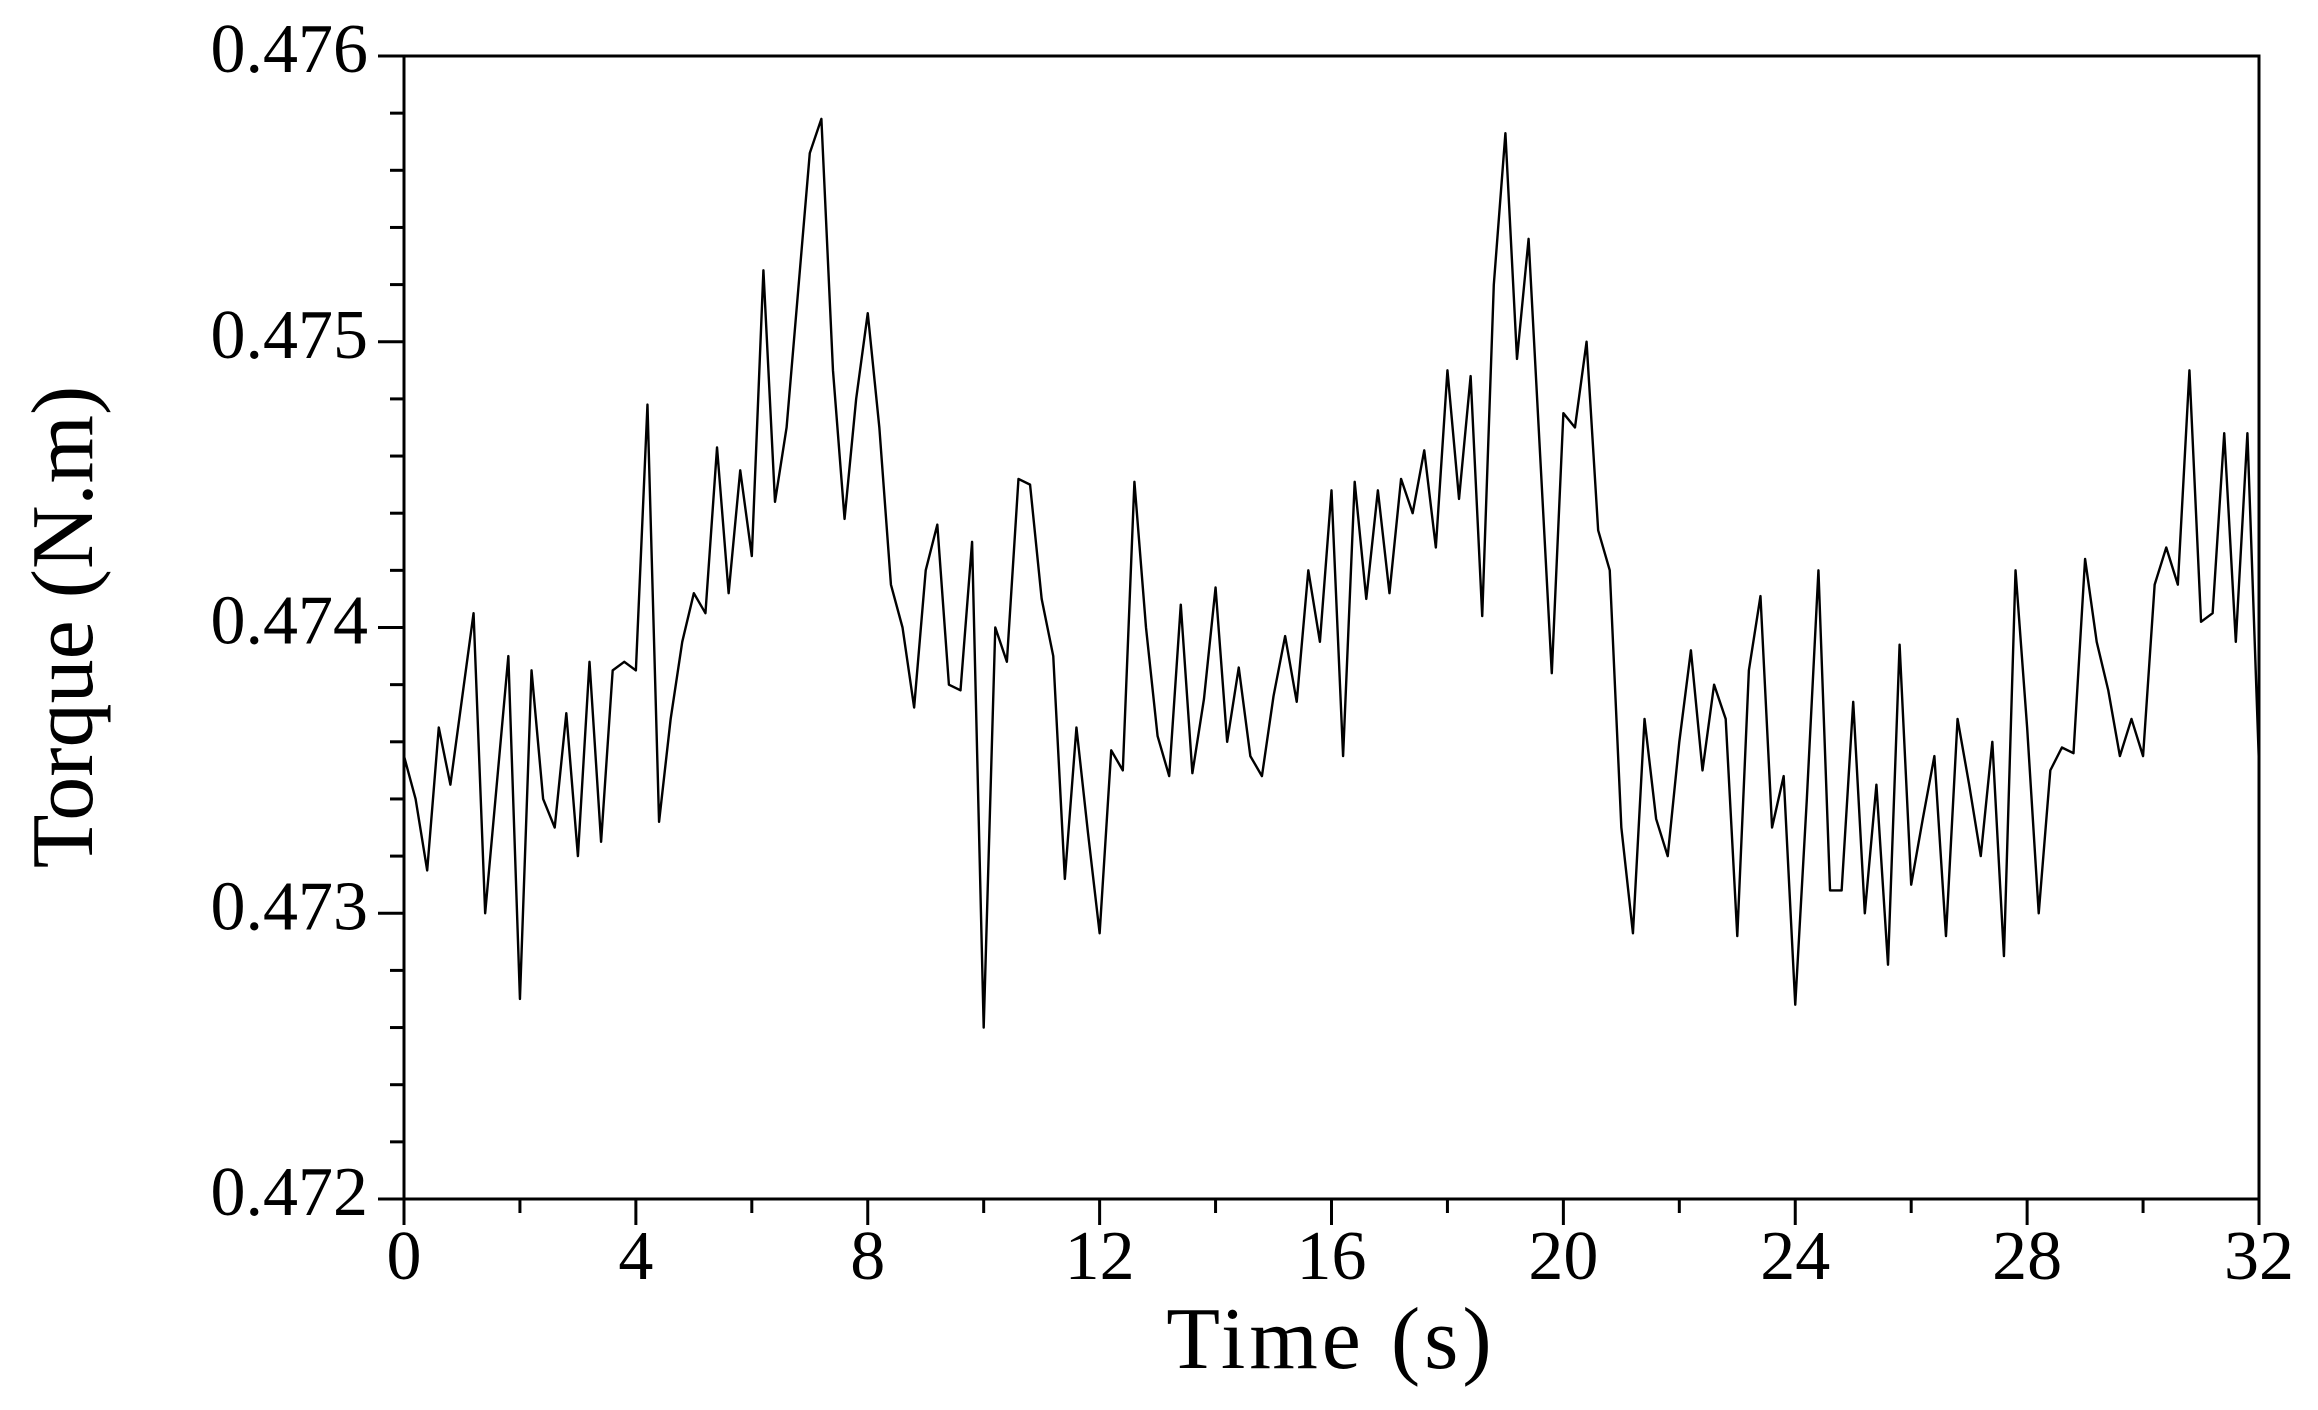 The height and width of the screenshot is (1410, 2318). Describe the element at coordinates (2027, 1256) in the screenshot. I see `x-tick-label: 28` at that location.